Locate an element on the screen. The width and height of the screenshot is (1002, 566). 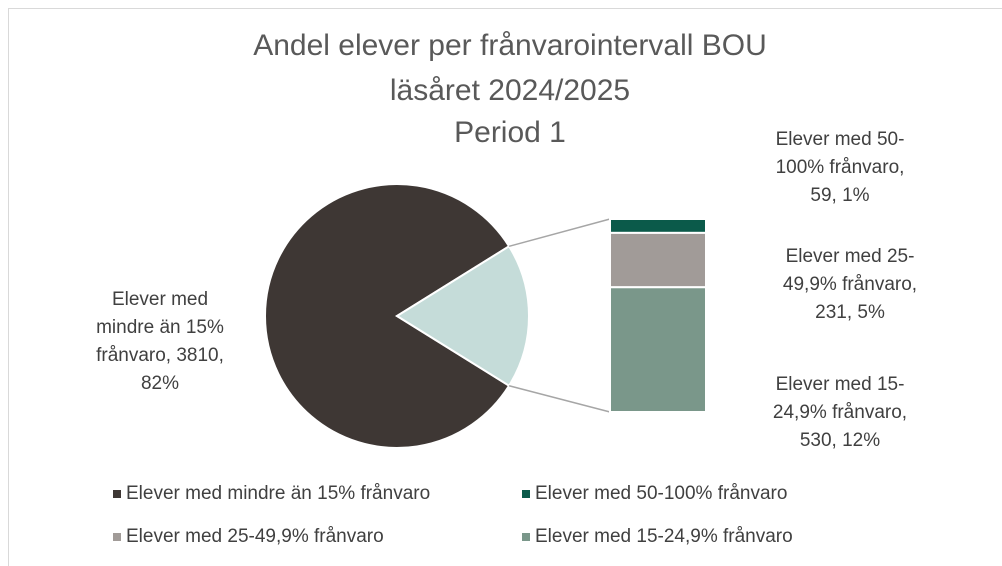
data-label-line: Elever med 25- is located at coordinates (850, 256).